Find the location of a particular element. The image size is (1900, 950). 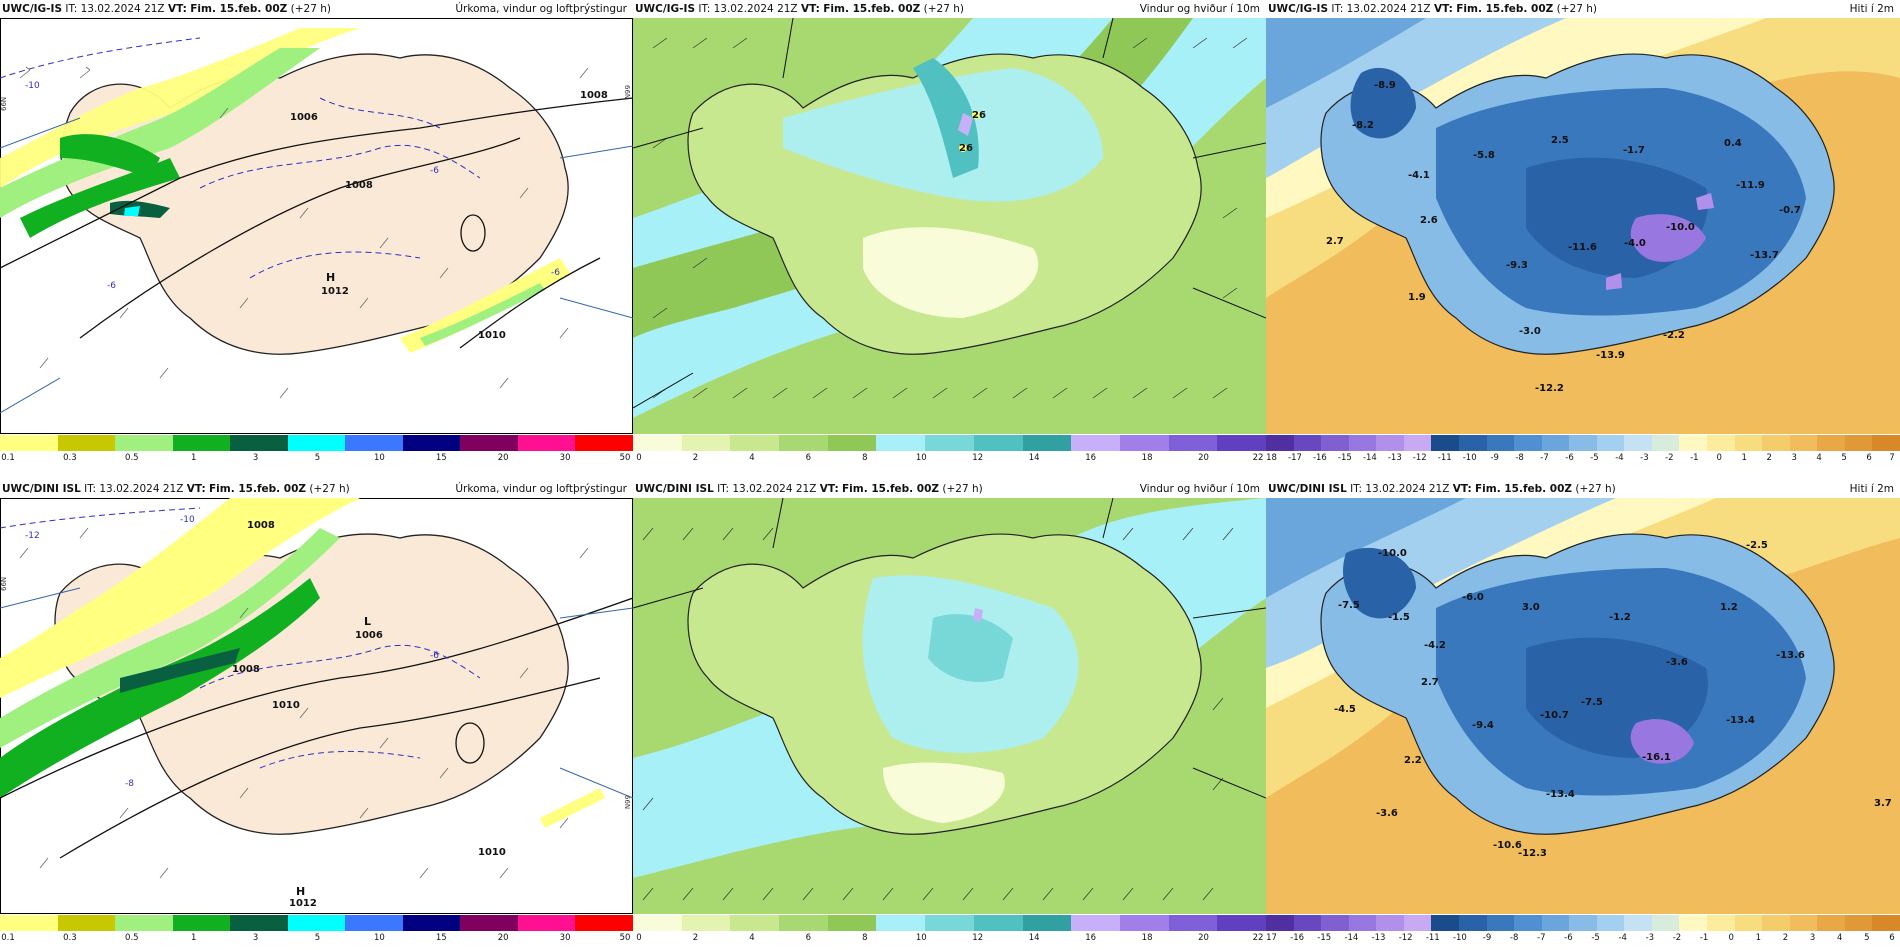

svg-text: 1008 is located at coordinates (246, 669).